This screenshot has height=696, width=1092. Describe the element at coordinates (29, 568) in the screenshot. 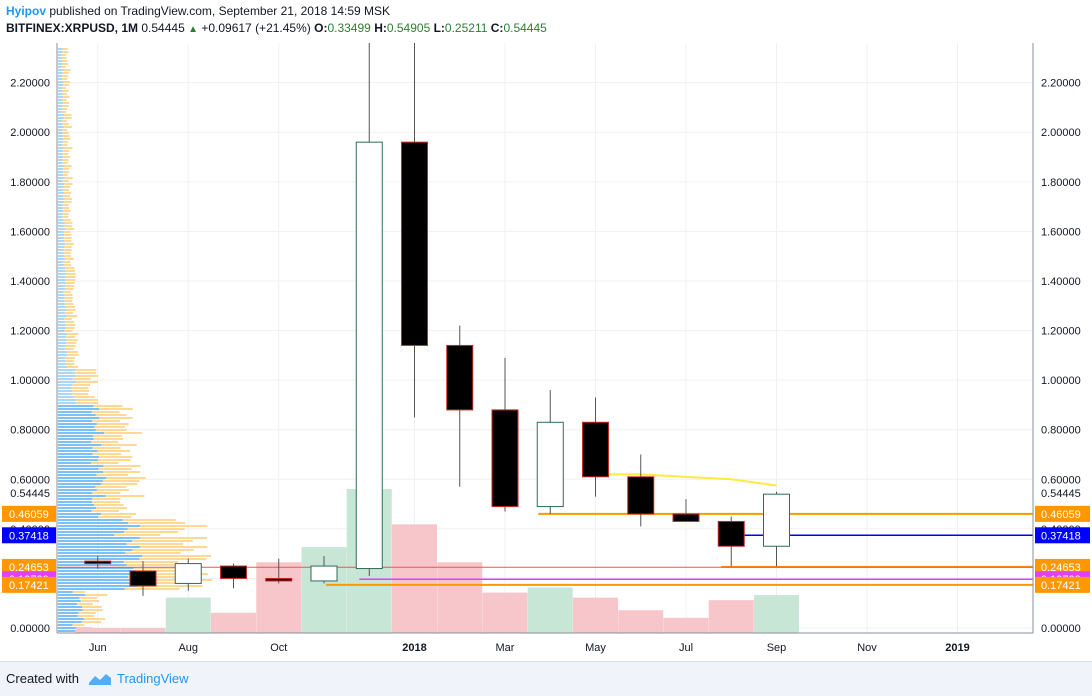

I see `level-tag-left-text: 0.24653` at that location.